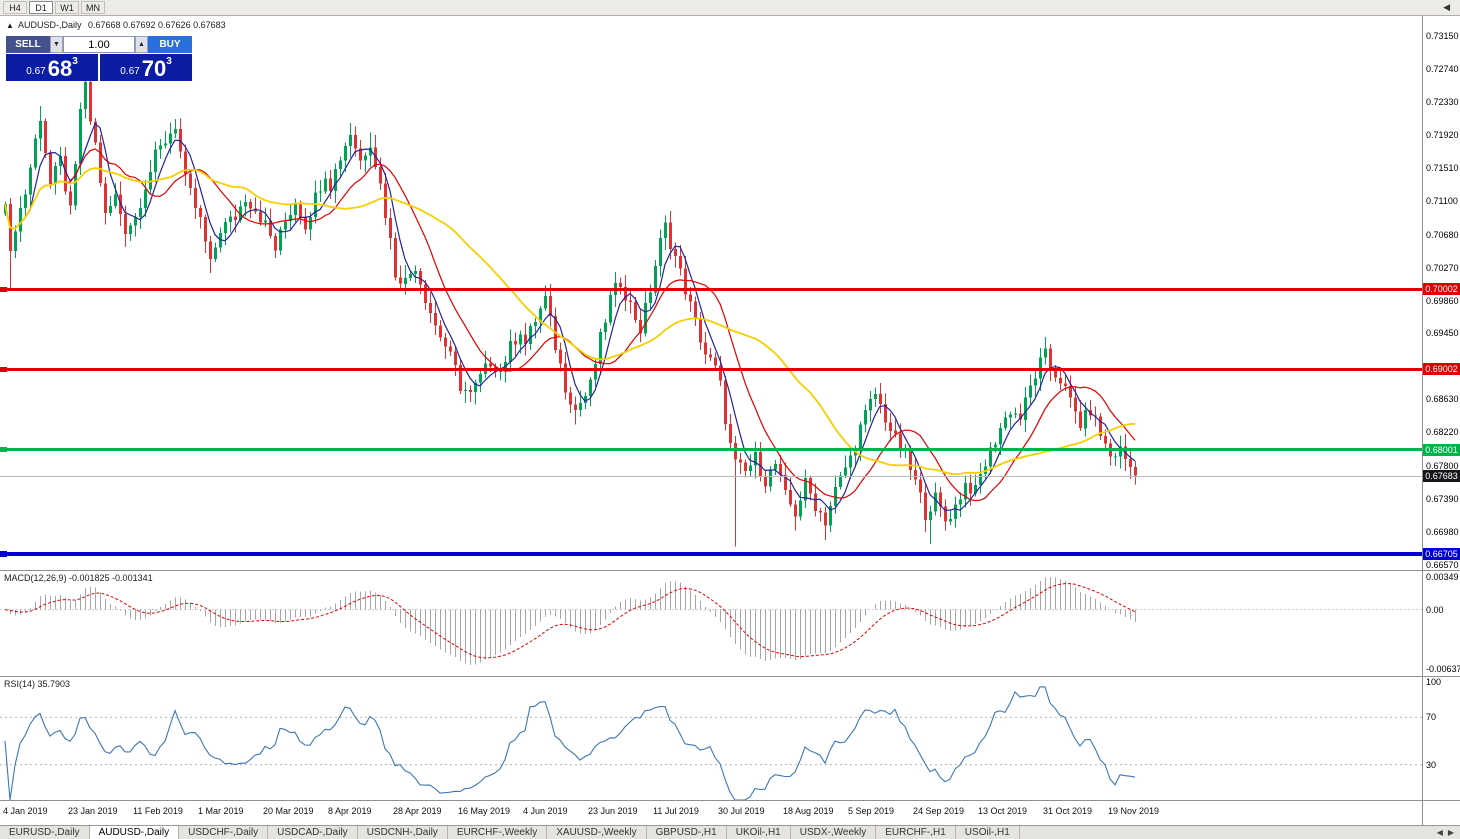  I want to click on tab-eurchf-weekly: EURCHF-,Weekly, so click(497, 832).